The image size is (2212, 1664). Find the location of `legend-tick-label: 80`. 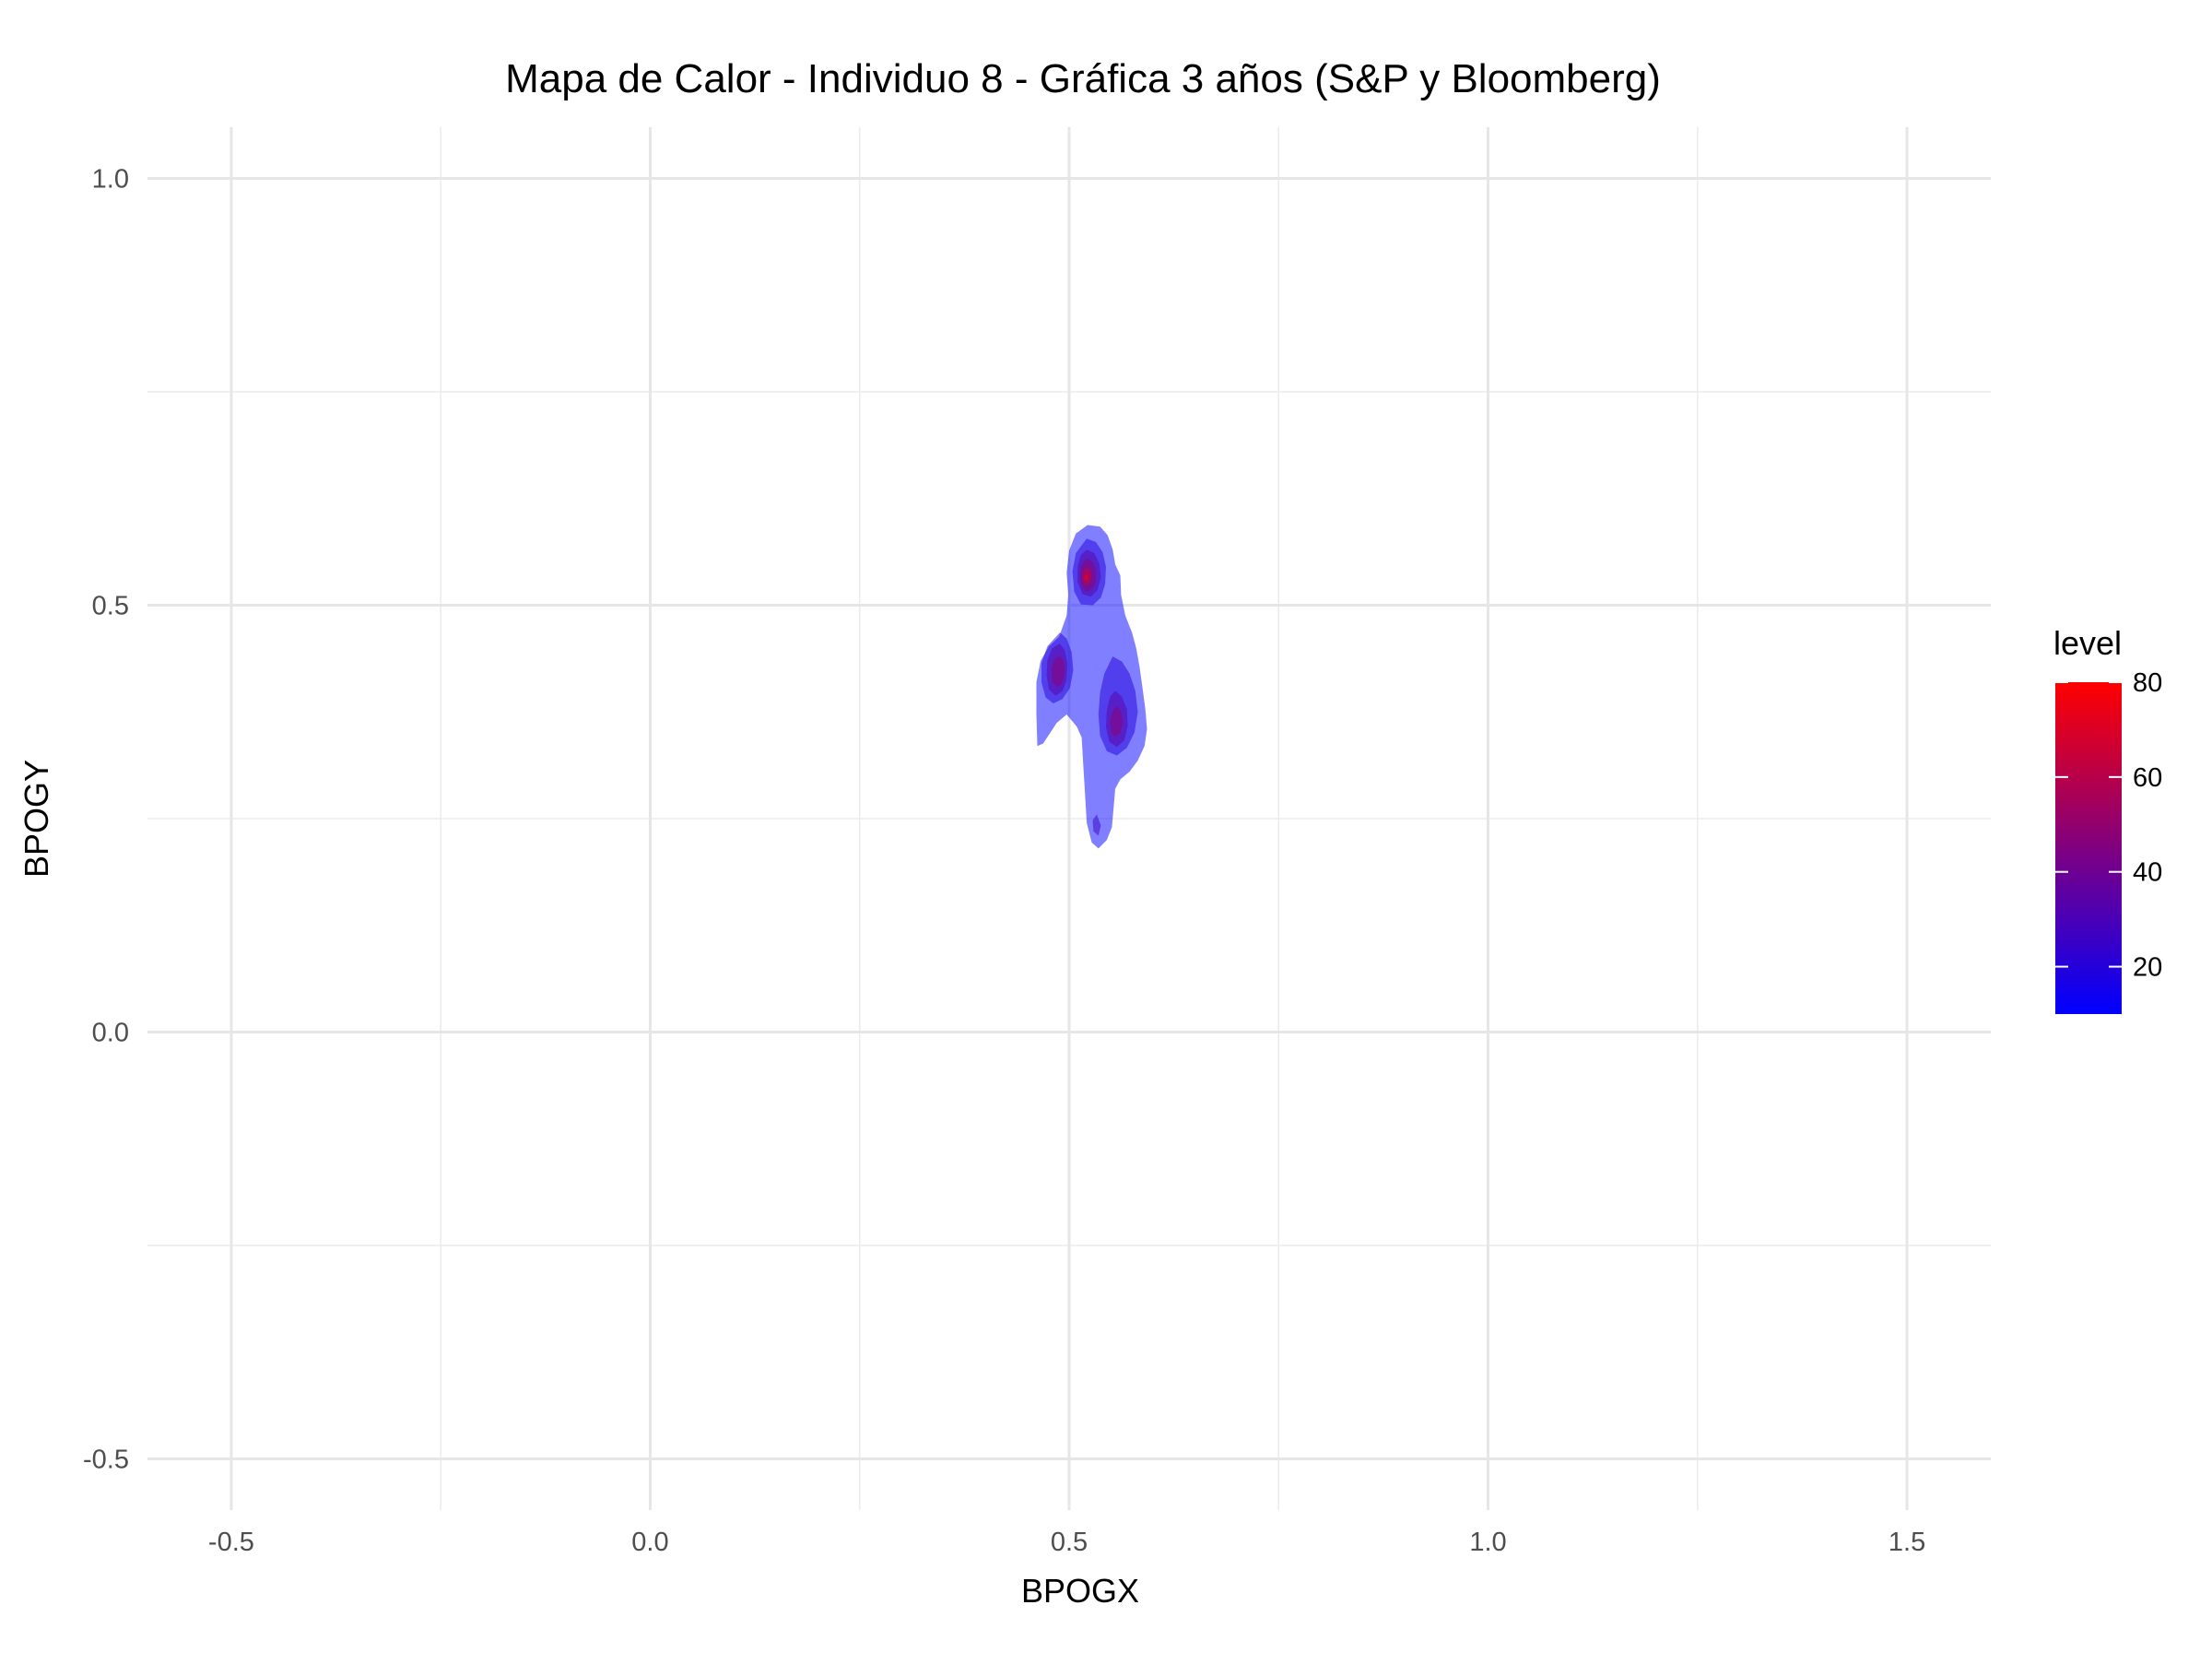

legend-tick-label: 80 is located at coordinates (2147, 683).